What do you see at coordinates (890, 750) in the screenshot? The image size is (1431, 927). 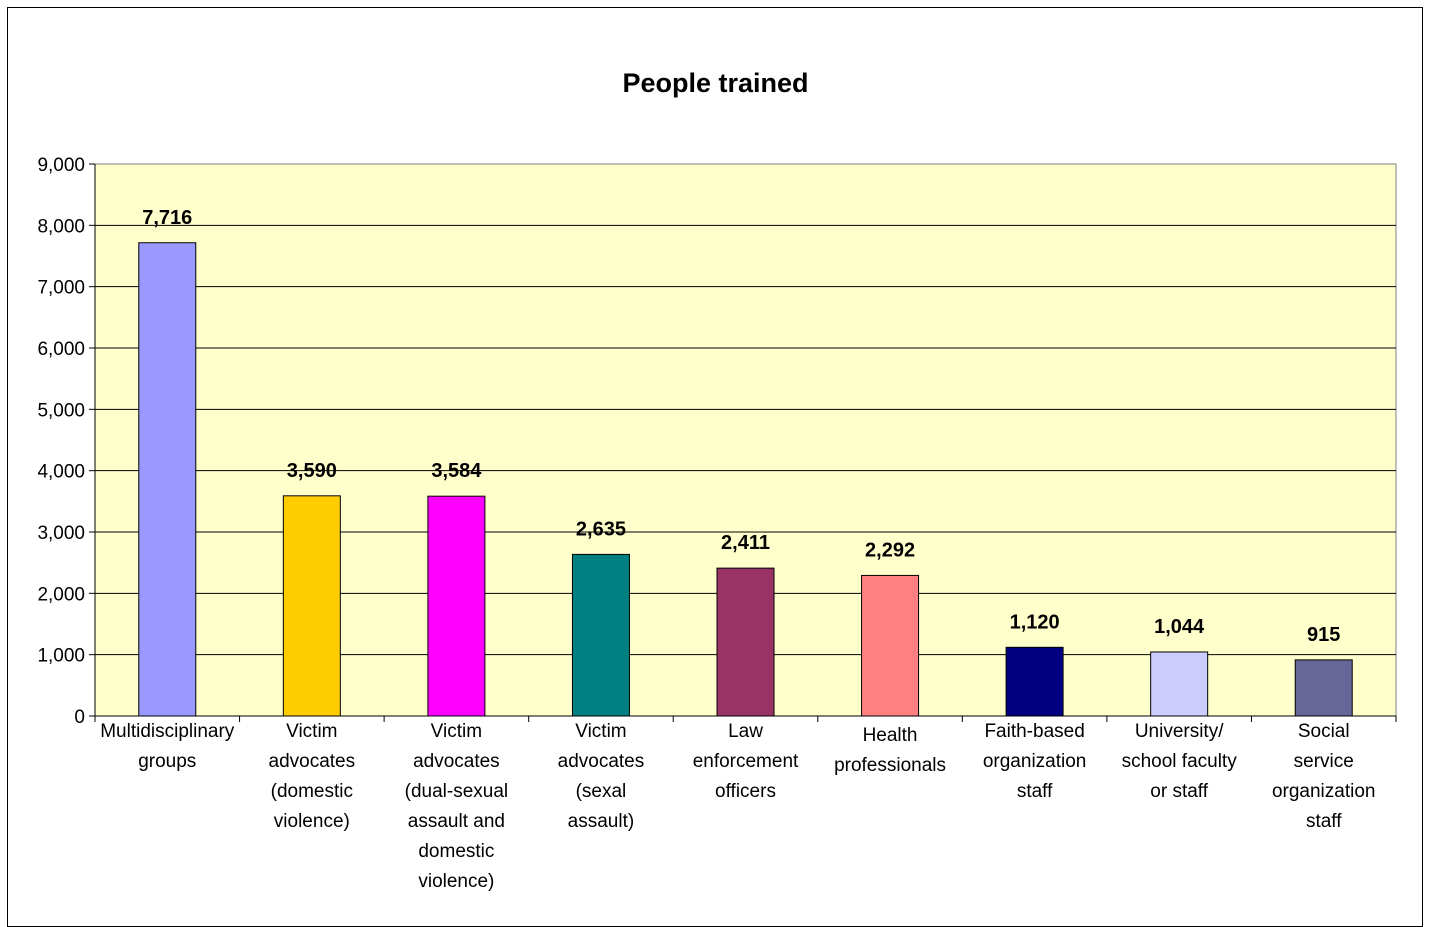 I see `x-tick-label: Health professionals` at bounding box center [890, 750].